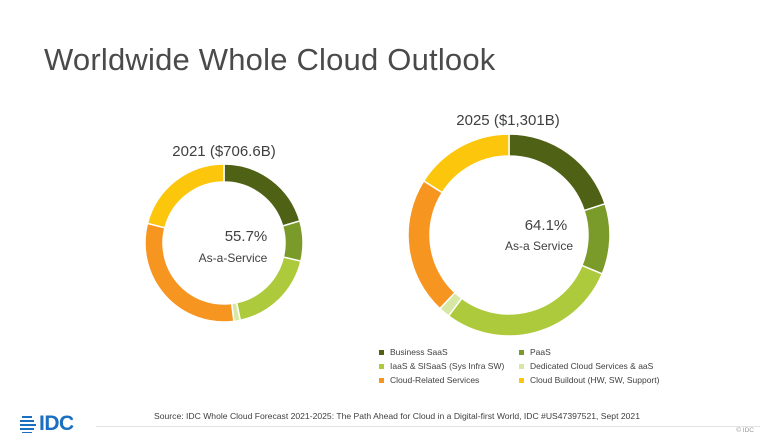 This screenshot has width=780, height=442. I want to click on donut-chart-2025, so click(509, 235).